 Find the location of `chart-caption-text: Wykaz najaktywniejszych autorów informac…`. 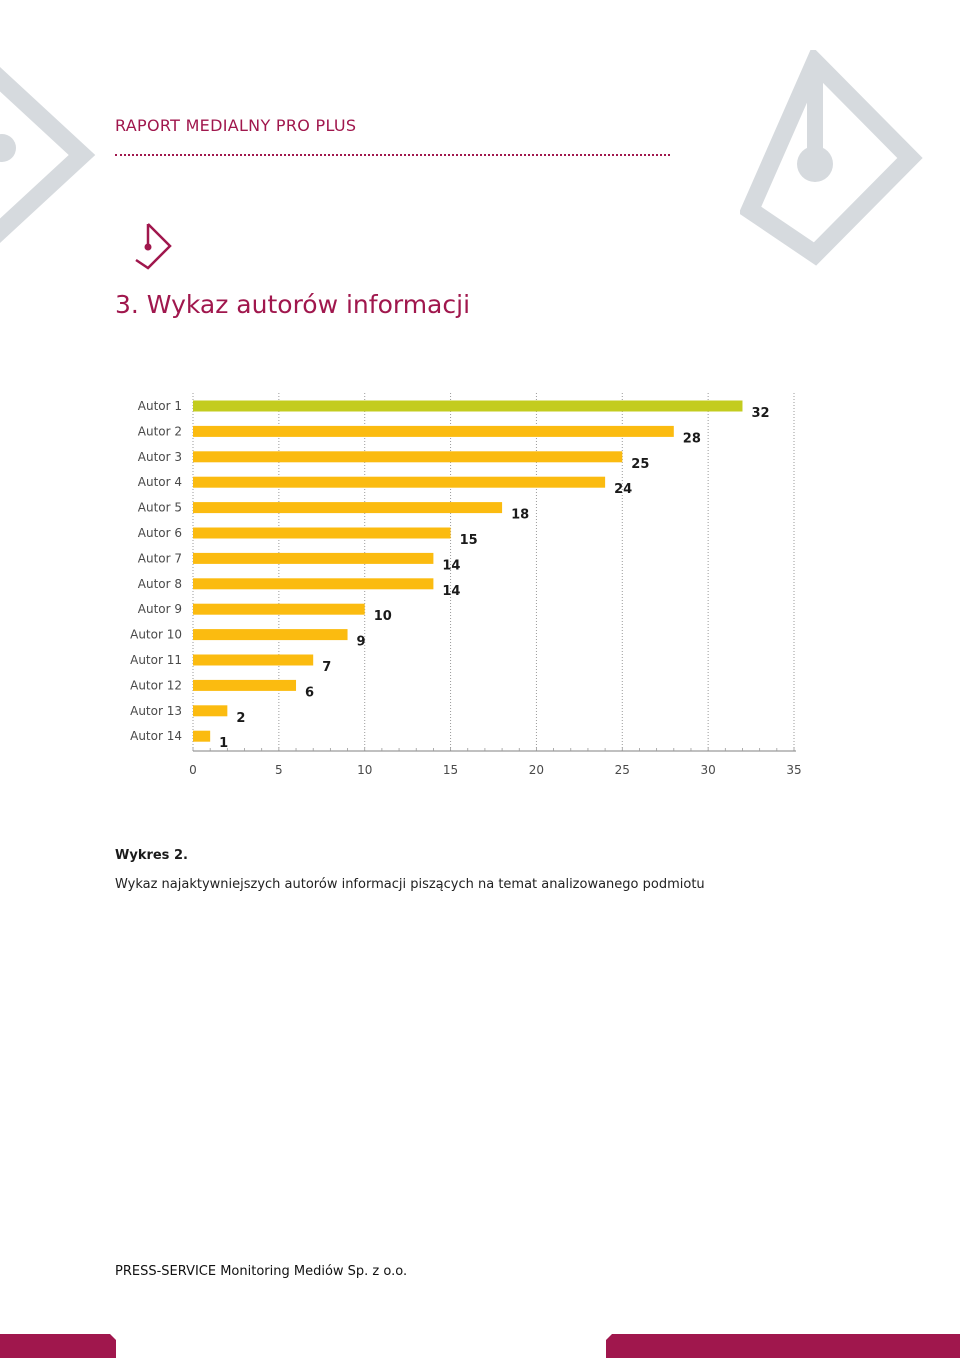

chart-caption-text: Wykaz najaktywniejszych autorów informac… is located at coordinates (410, 884).